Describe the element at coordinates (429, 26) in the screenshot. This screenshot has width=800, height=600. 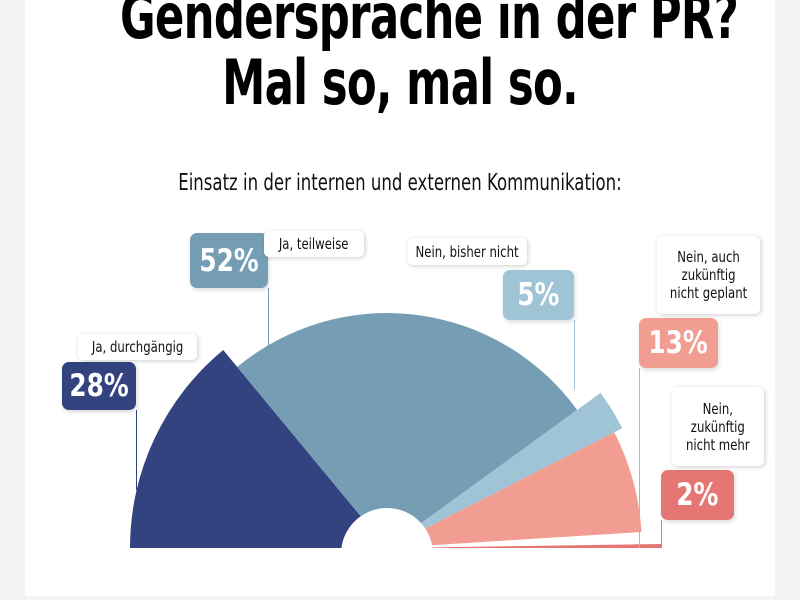
I see `title-line-1: Gendersprache in der PR?` at that location.